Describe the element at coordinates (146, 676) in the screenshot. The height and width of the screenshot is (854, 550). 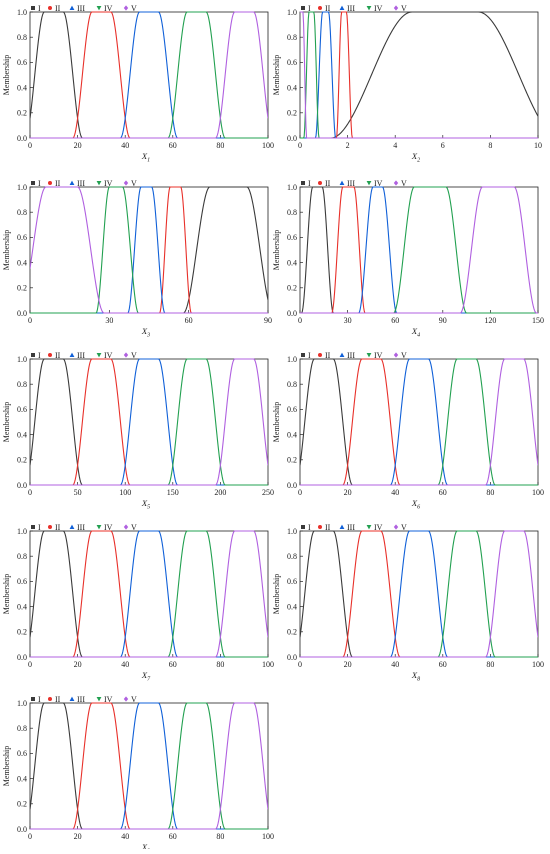
I see `x-axis-label: X7` at that location.